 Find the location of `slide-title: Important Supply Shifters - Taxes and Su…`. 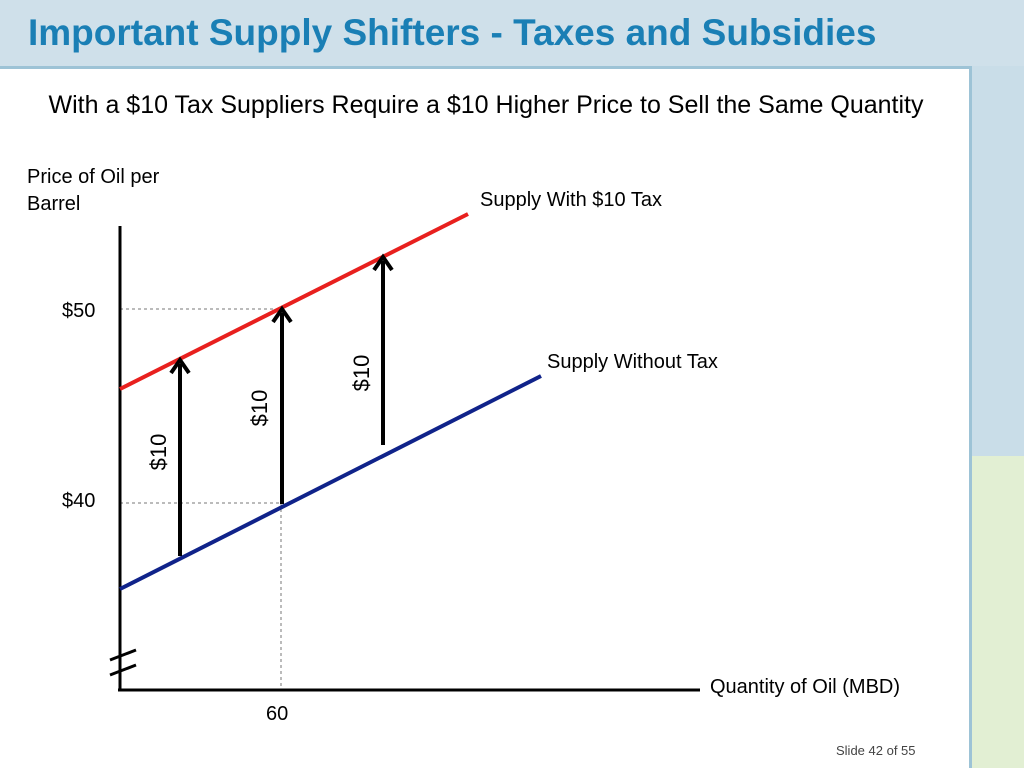

slide-title: Important Supply Shifters - Taxes and Su… is located at coordinates (452, 32).